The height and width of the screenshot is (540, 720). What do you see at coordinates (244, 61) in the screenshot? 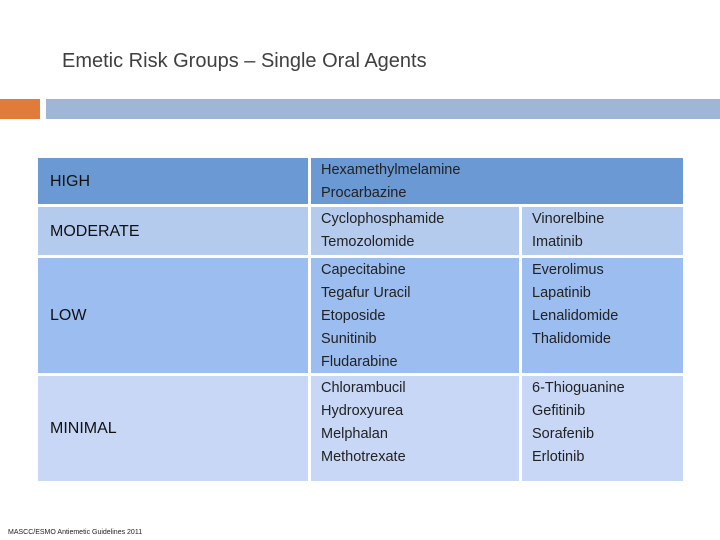
I see `slide-title: Emetic Risk Groups – Single Oral Agents` at bounding box center [244, 61].